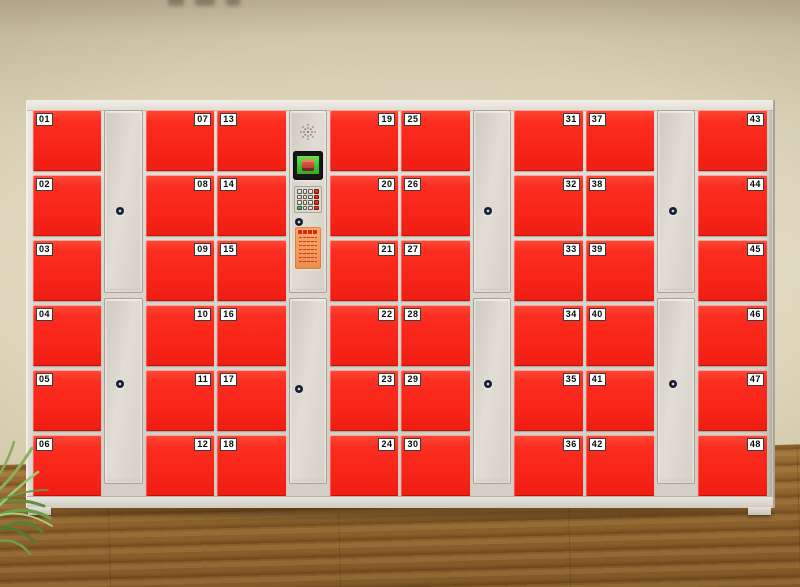 This screenshot has height=587, width=800. What do you see at coordinates (387, 249) in the screenshot?
I see `door-number-plate: 21` at bounding box center [387, 249].